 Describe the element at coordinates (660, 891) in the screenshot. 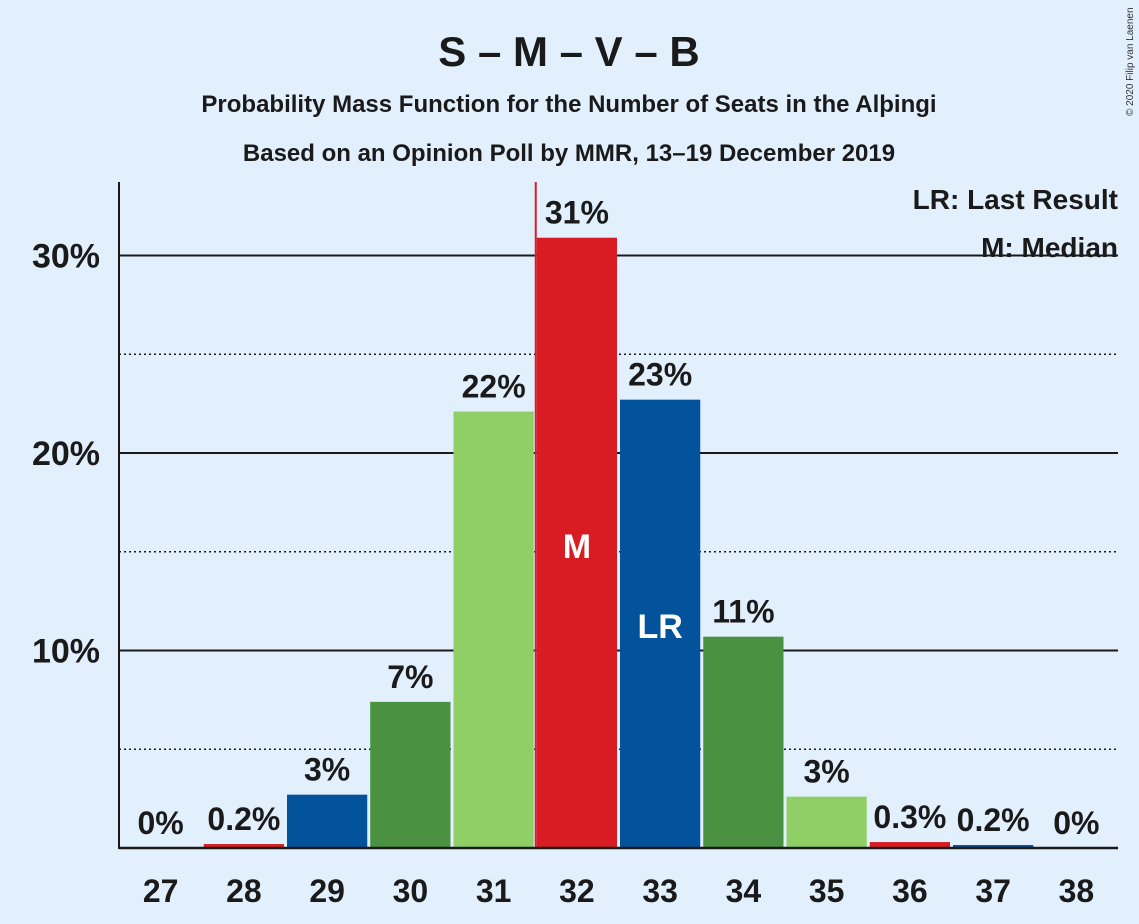

I see `x-tick-label: 33` at that location.